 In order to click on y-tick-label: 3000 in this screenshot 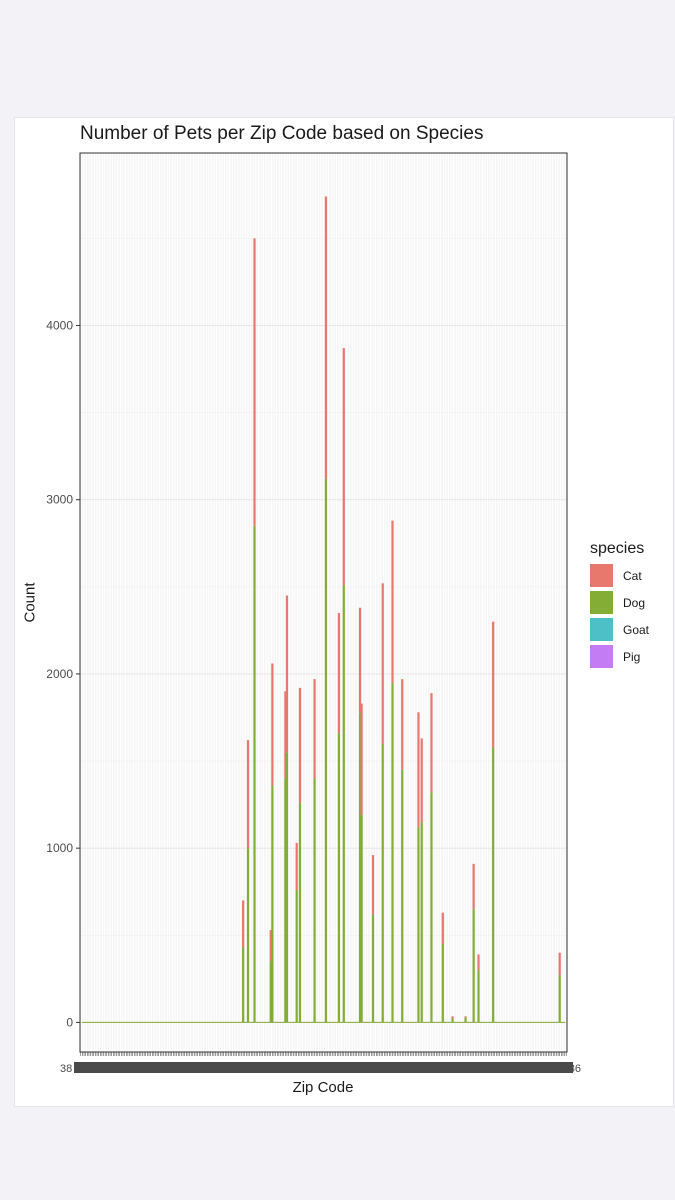, I will do `click(59, 500)`.